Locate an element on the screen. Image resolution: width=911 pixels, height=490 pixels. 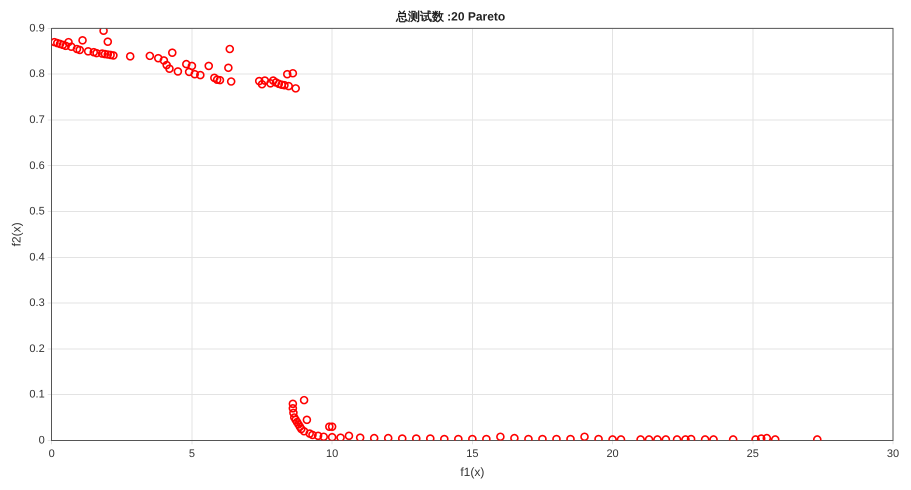
y-tick-label: 0.8 is located at coordinates (37, 74).